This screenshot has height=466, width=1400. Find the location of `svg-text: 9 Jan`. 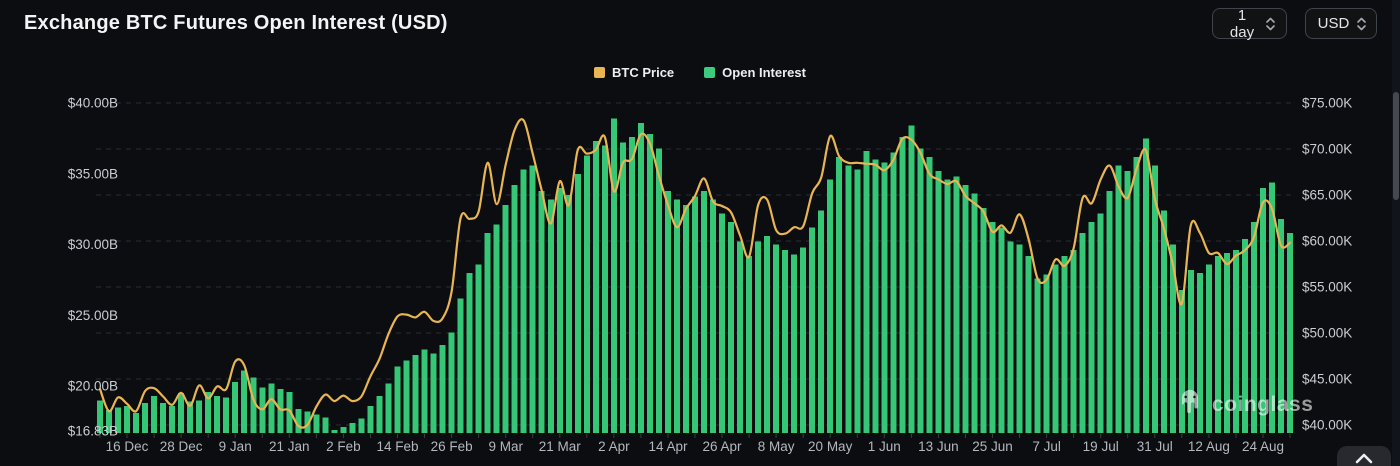

svg-text: 9 Jan is located at coordinates (235, 446).